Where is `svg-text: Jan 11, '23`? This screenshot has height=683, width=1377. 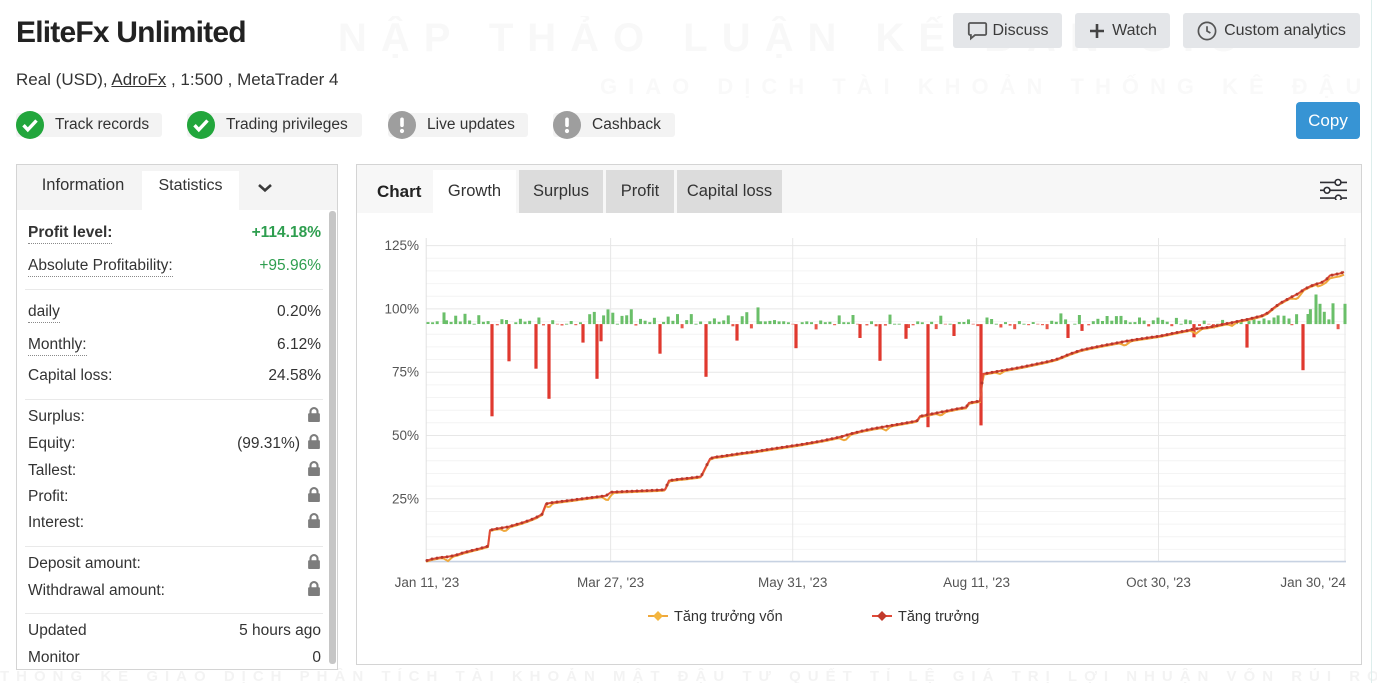
svg-text: Jan 11, '23 is located at coordinates (427, 582).